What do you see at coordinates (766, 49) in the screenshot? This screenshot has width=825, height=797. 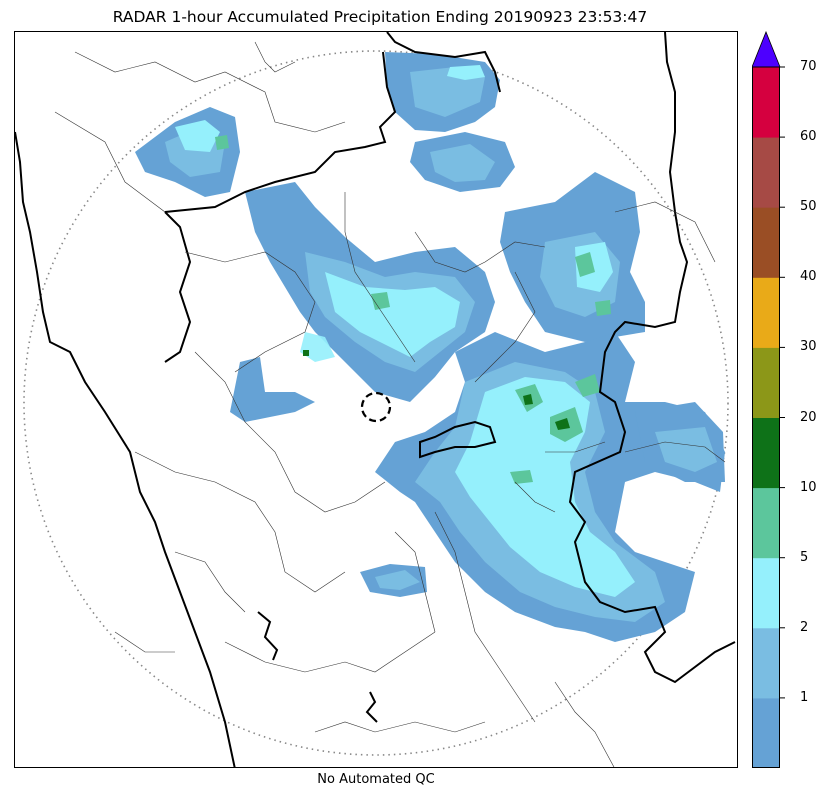 I see `colorbar-over-arrow` at bounding box center [766, 49].